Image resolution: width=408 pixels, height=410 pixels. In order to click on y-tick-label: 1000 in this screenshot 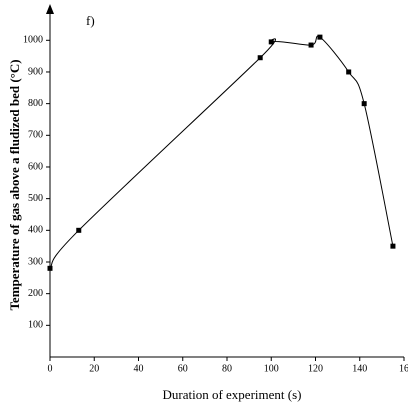, I will do `click(33, 40)`.